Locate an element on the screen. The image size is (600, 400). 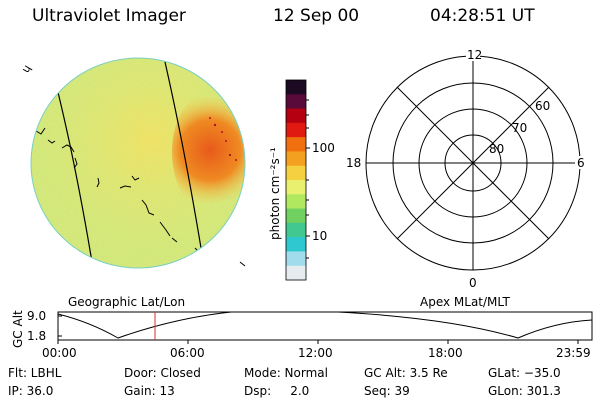
colorbar is located at coordinates (296, 180).